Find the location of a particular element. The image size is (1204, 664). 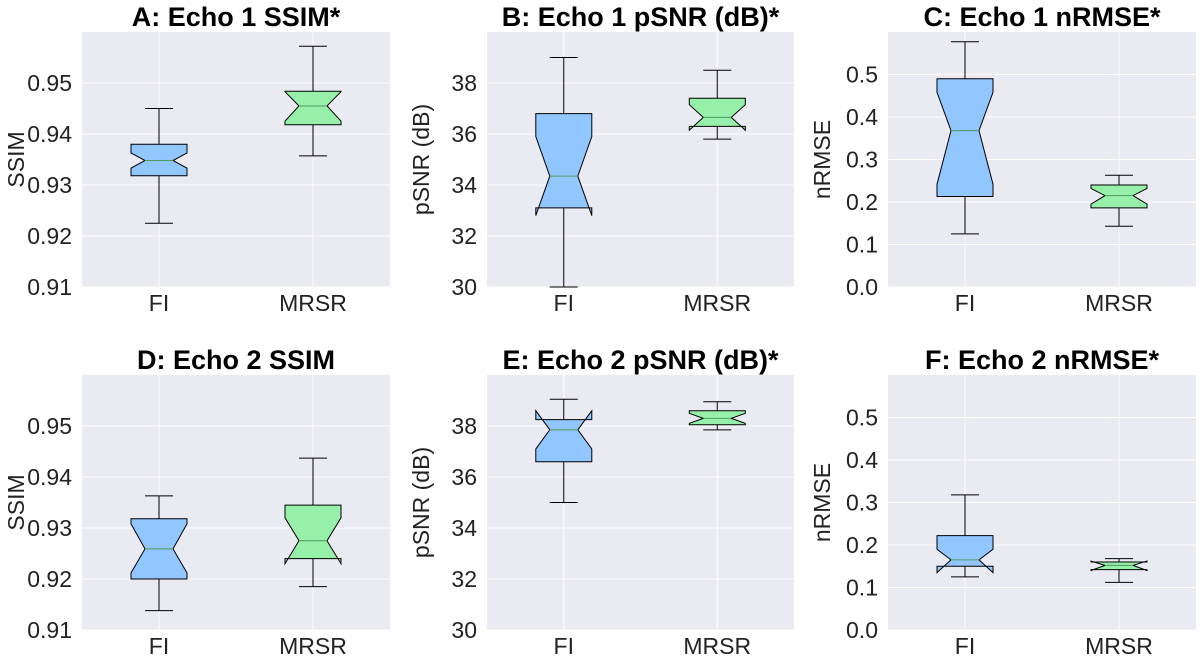

panel-title: A: Echo 1 SSIM* is located at coordinates (236, 17).